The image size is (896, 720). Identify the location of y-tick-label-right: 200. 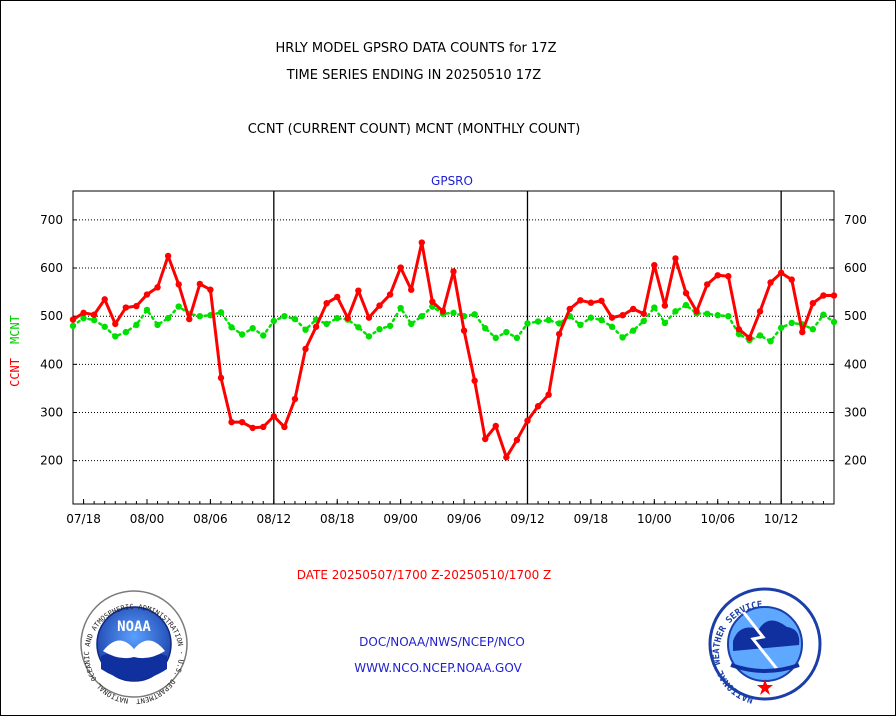
(855, 461).